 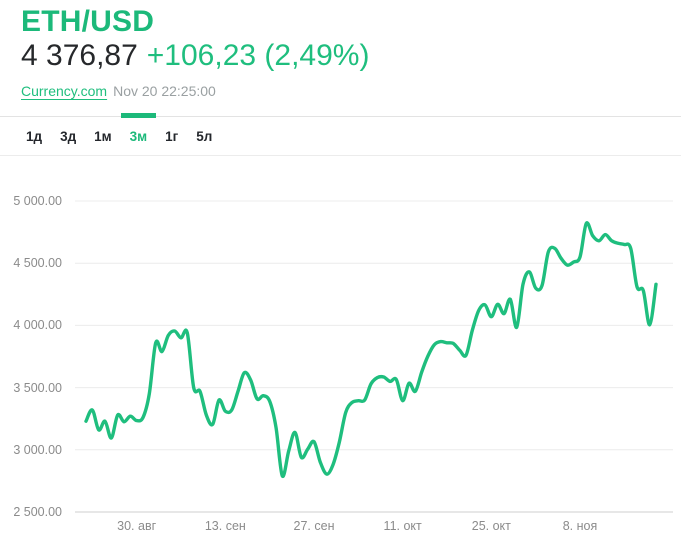 I want to click on price-change: +106,23 (2,49%), so click(x=258, y=55).